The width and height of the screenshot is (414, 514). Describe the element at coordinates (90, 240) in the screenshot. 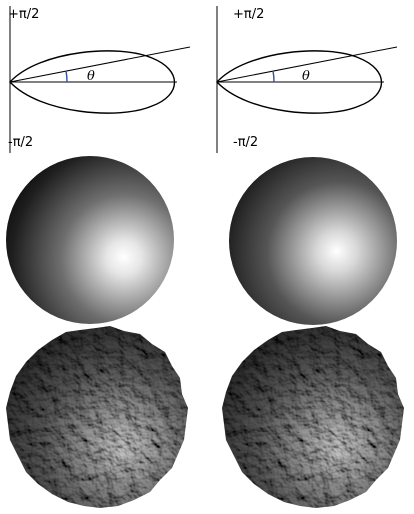

I see `smooth-sphere-left` at that location.